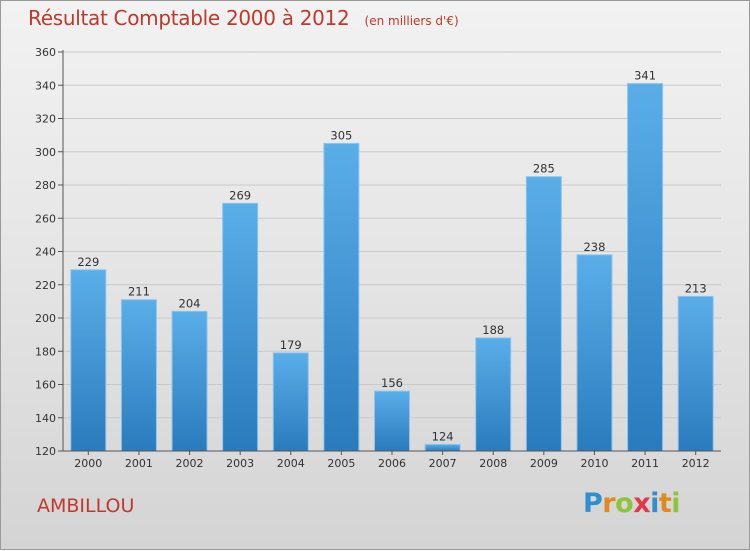  What do you see at coordinates (190, 303) in the screenshot?
I see `data-label-2002: 204` at bounding box center [190, 303].